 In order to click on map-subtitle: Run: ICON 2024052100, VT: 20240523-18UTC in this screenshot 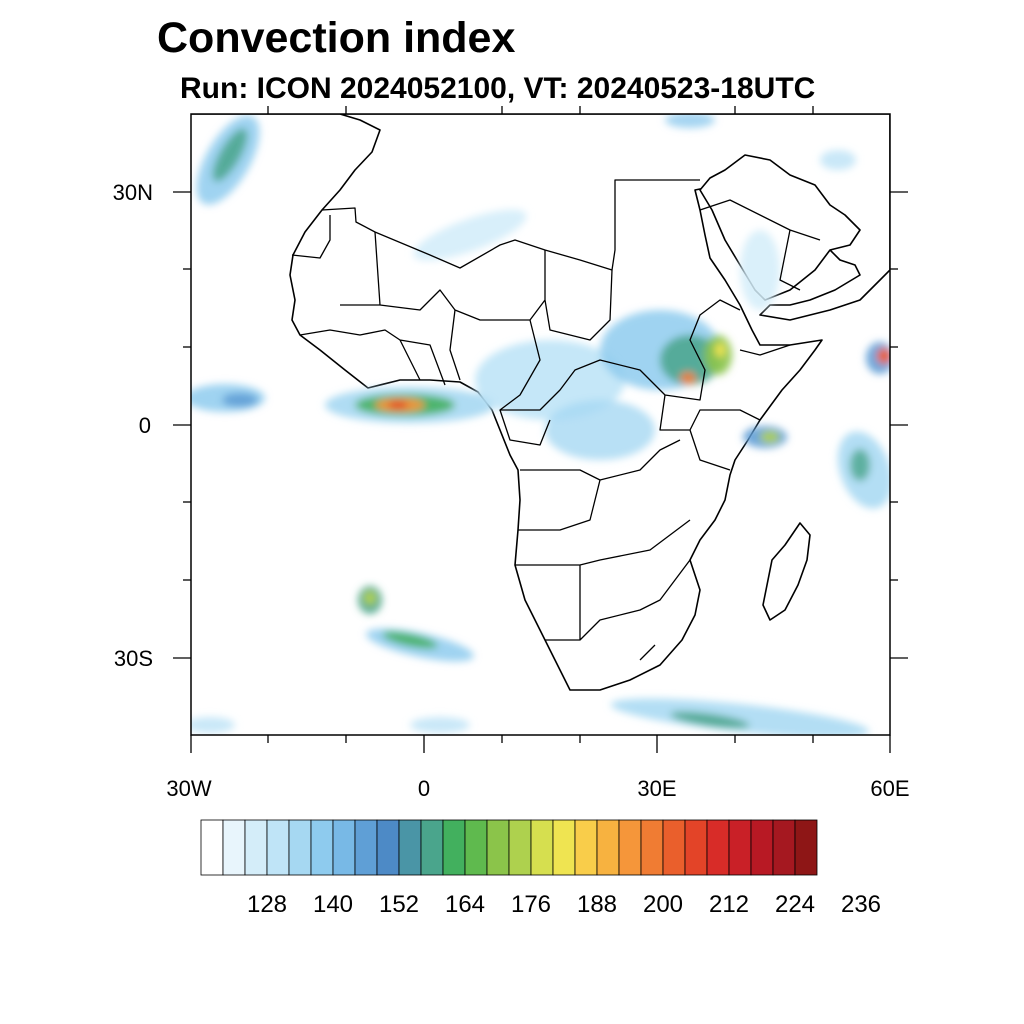, I will do `click(498, 88)`.